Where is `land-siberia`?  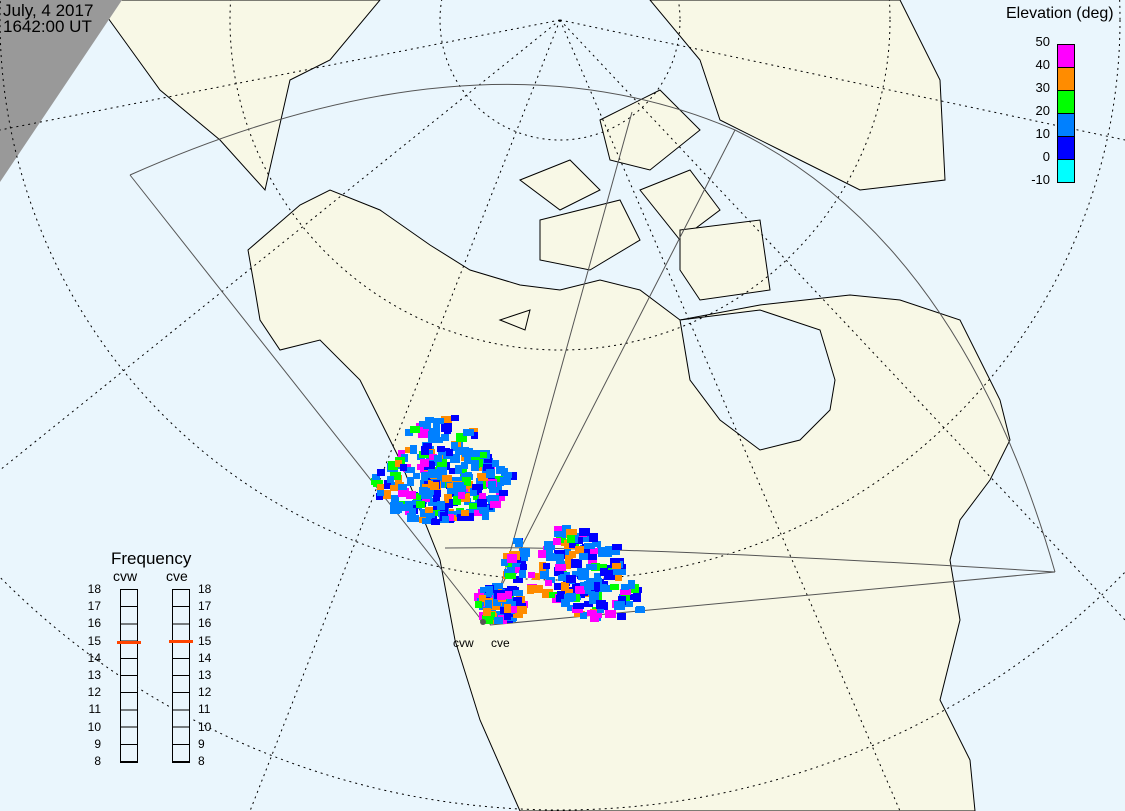
land-siberia is located at coordinates (237, 96).